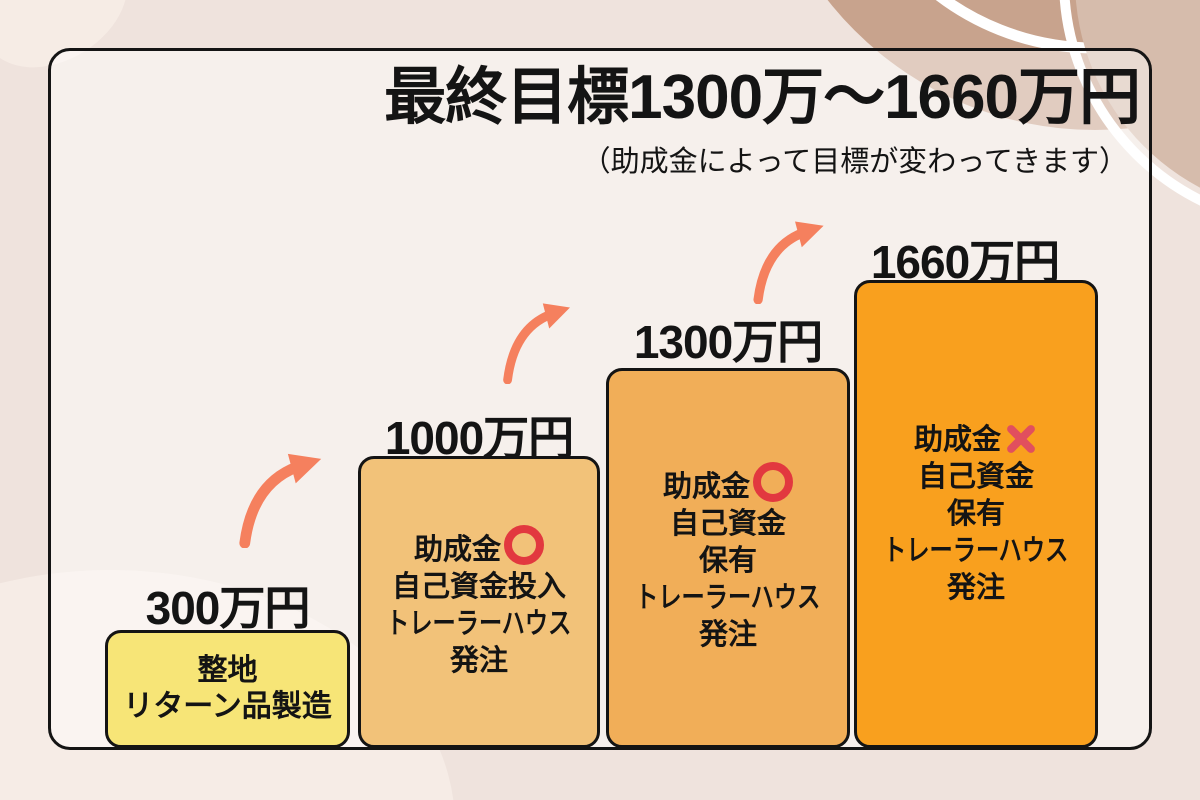 The image size is (1200, 800). I want to click on step1-box: 整地 リターン品製造, so click(227, 689).